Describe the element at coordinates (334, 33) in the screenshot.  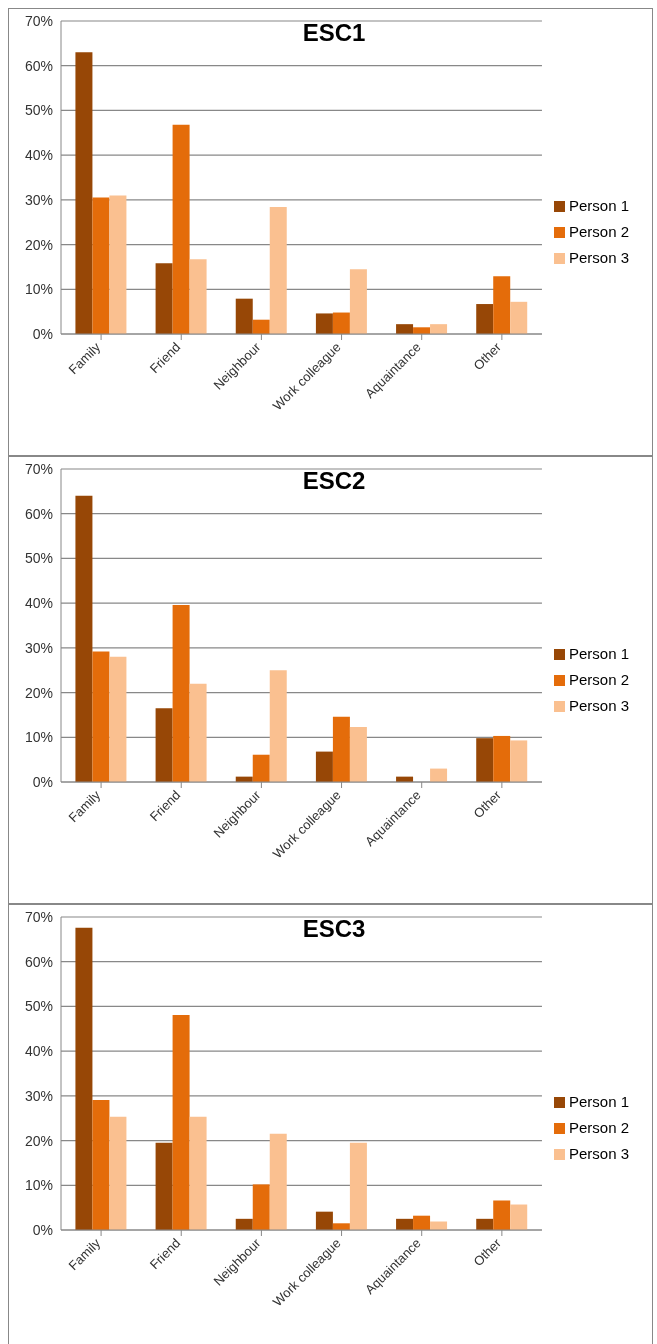
I see `chart-title: ESC1` at that location.